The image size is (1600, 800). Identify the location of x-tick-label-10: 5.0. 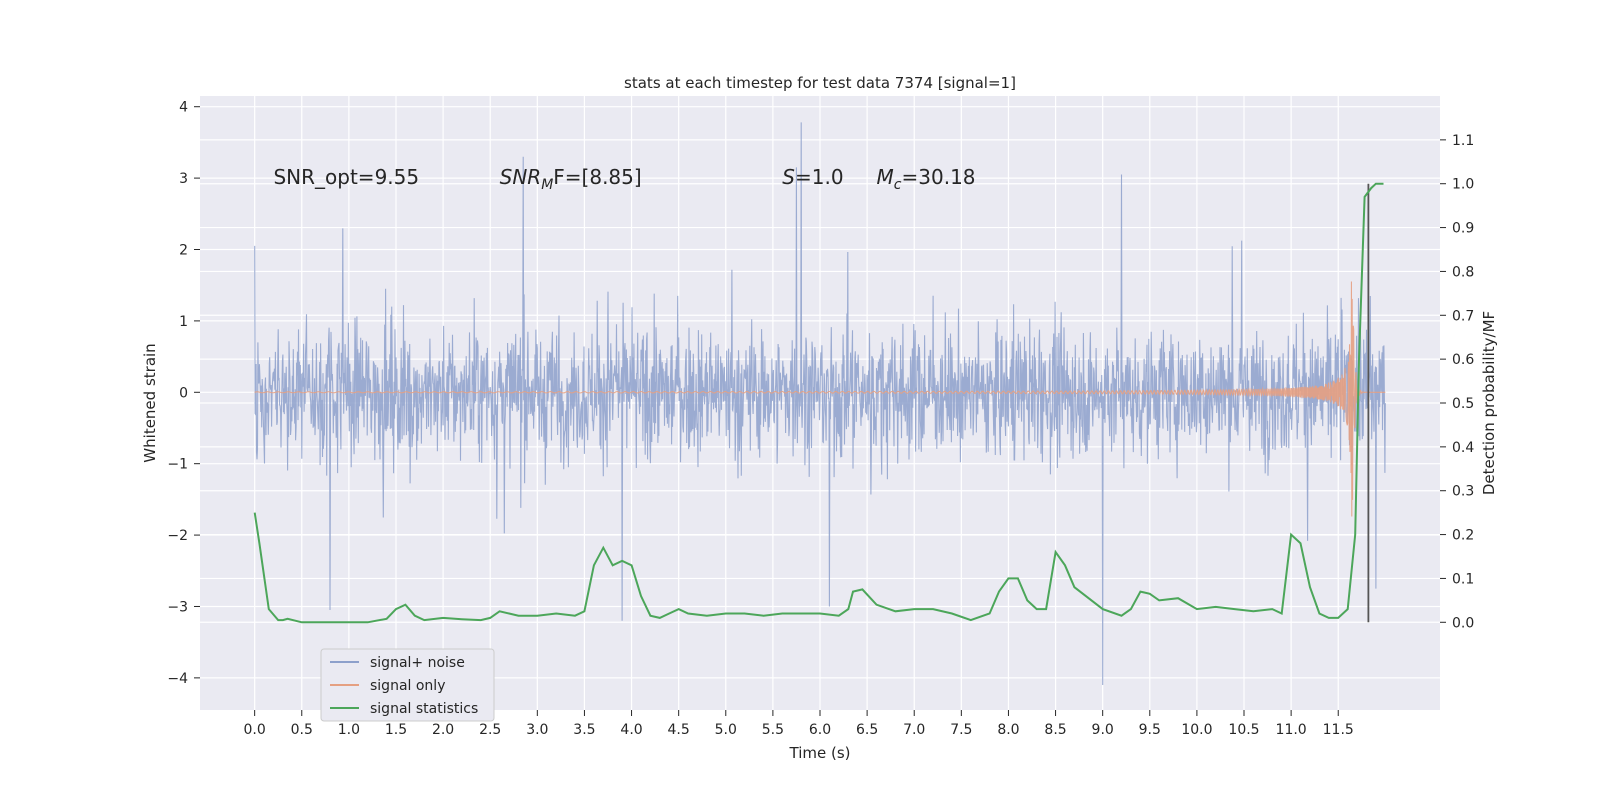
(726, 730).